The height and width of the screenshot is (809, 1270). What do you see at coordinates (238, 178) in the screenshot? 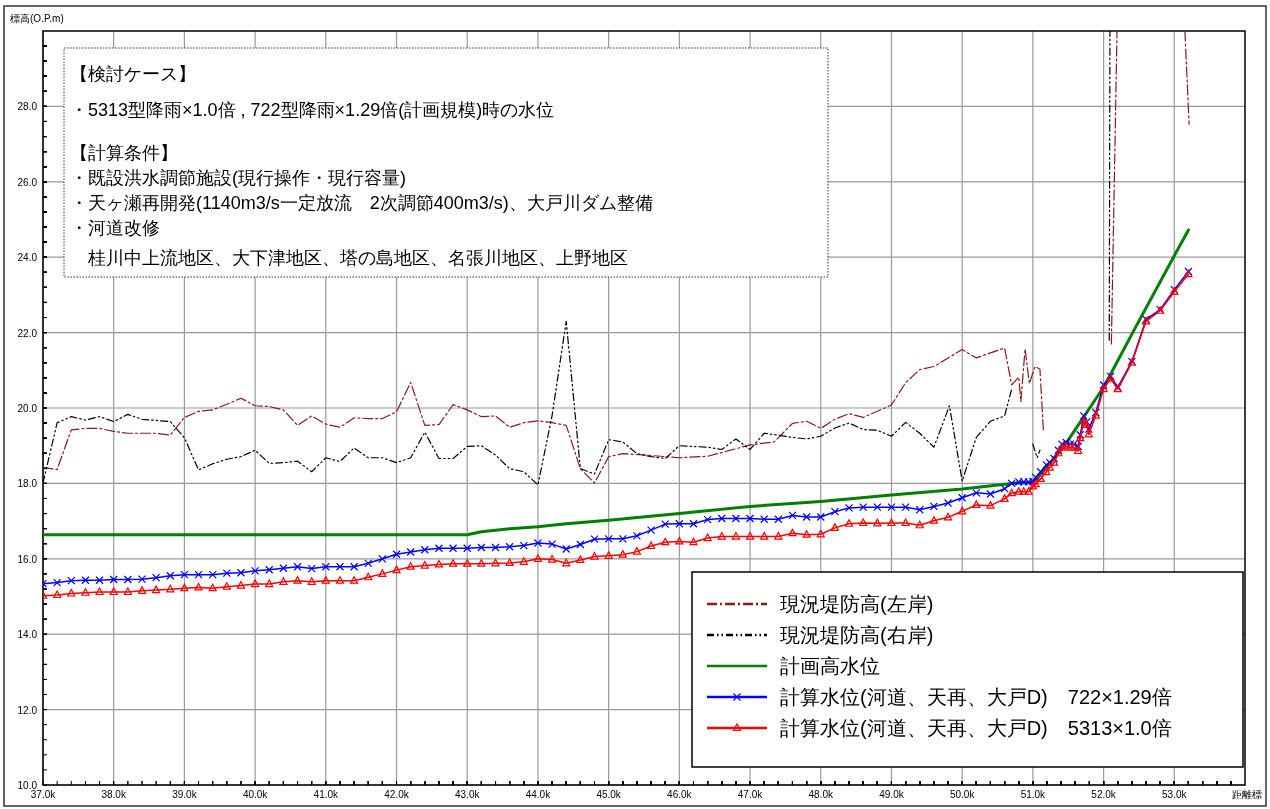
I see `annotation: ・既設洪水調節施設(現行操作・現行容量)` at bounding box center [238, 178].